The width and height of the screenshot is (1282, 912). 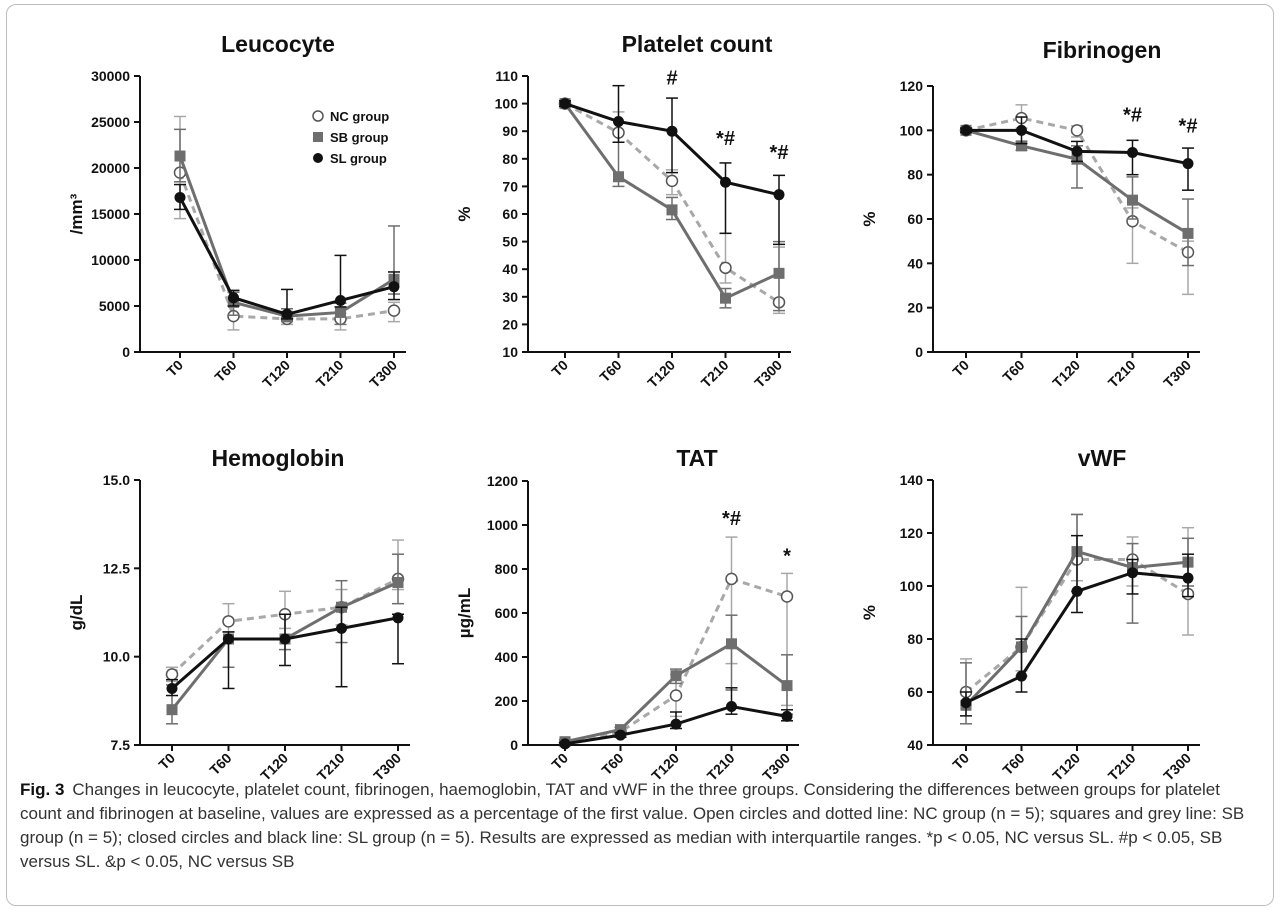 What do you see at coordinates (502, 525) in the screenshot?
I see `y-tick-label: 1000` at bounding box center [502, 525].